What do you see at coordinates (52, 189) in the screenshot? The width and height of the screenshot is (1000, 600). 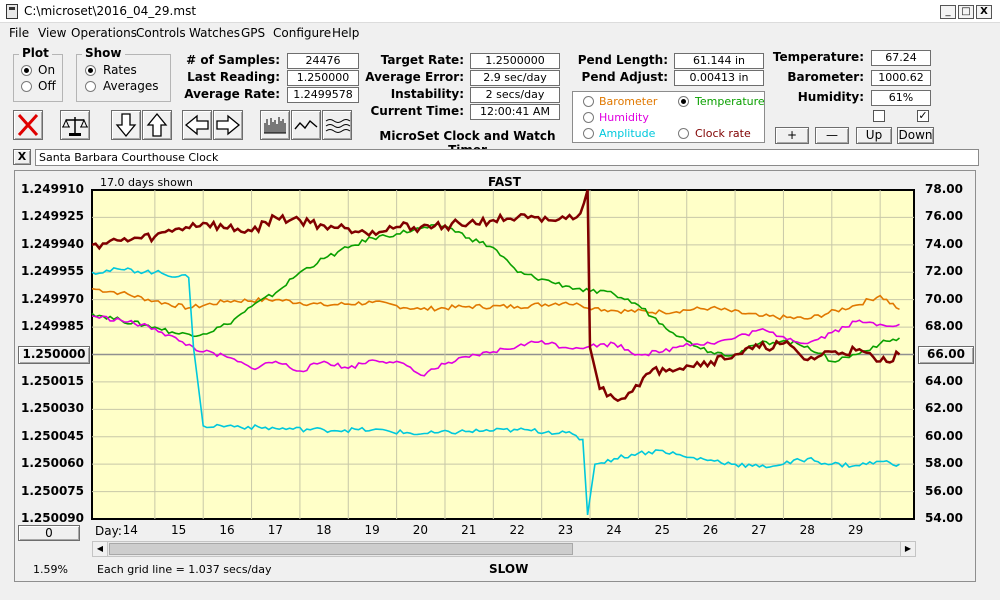 I see `left-tick-label: 1.249910` at bounding box center [52, 189].